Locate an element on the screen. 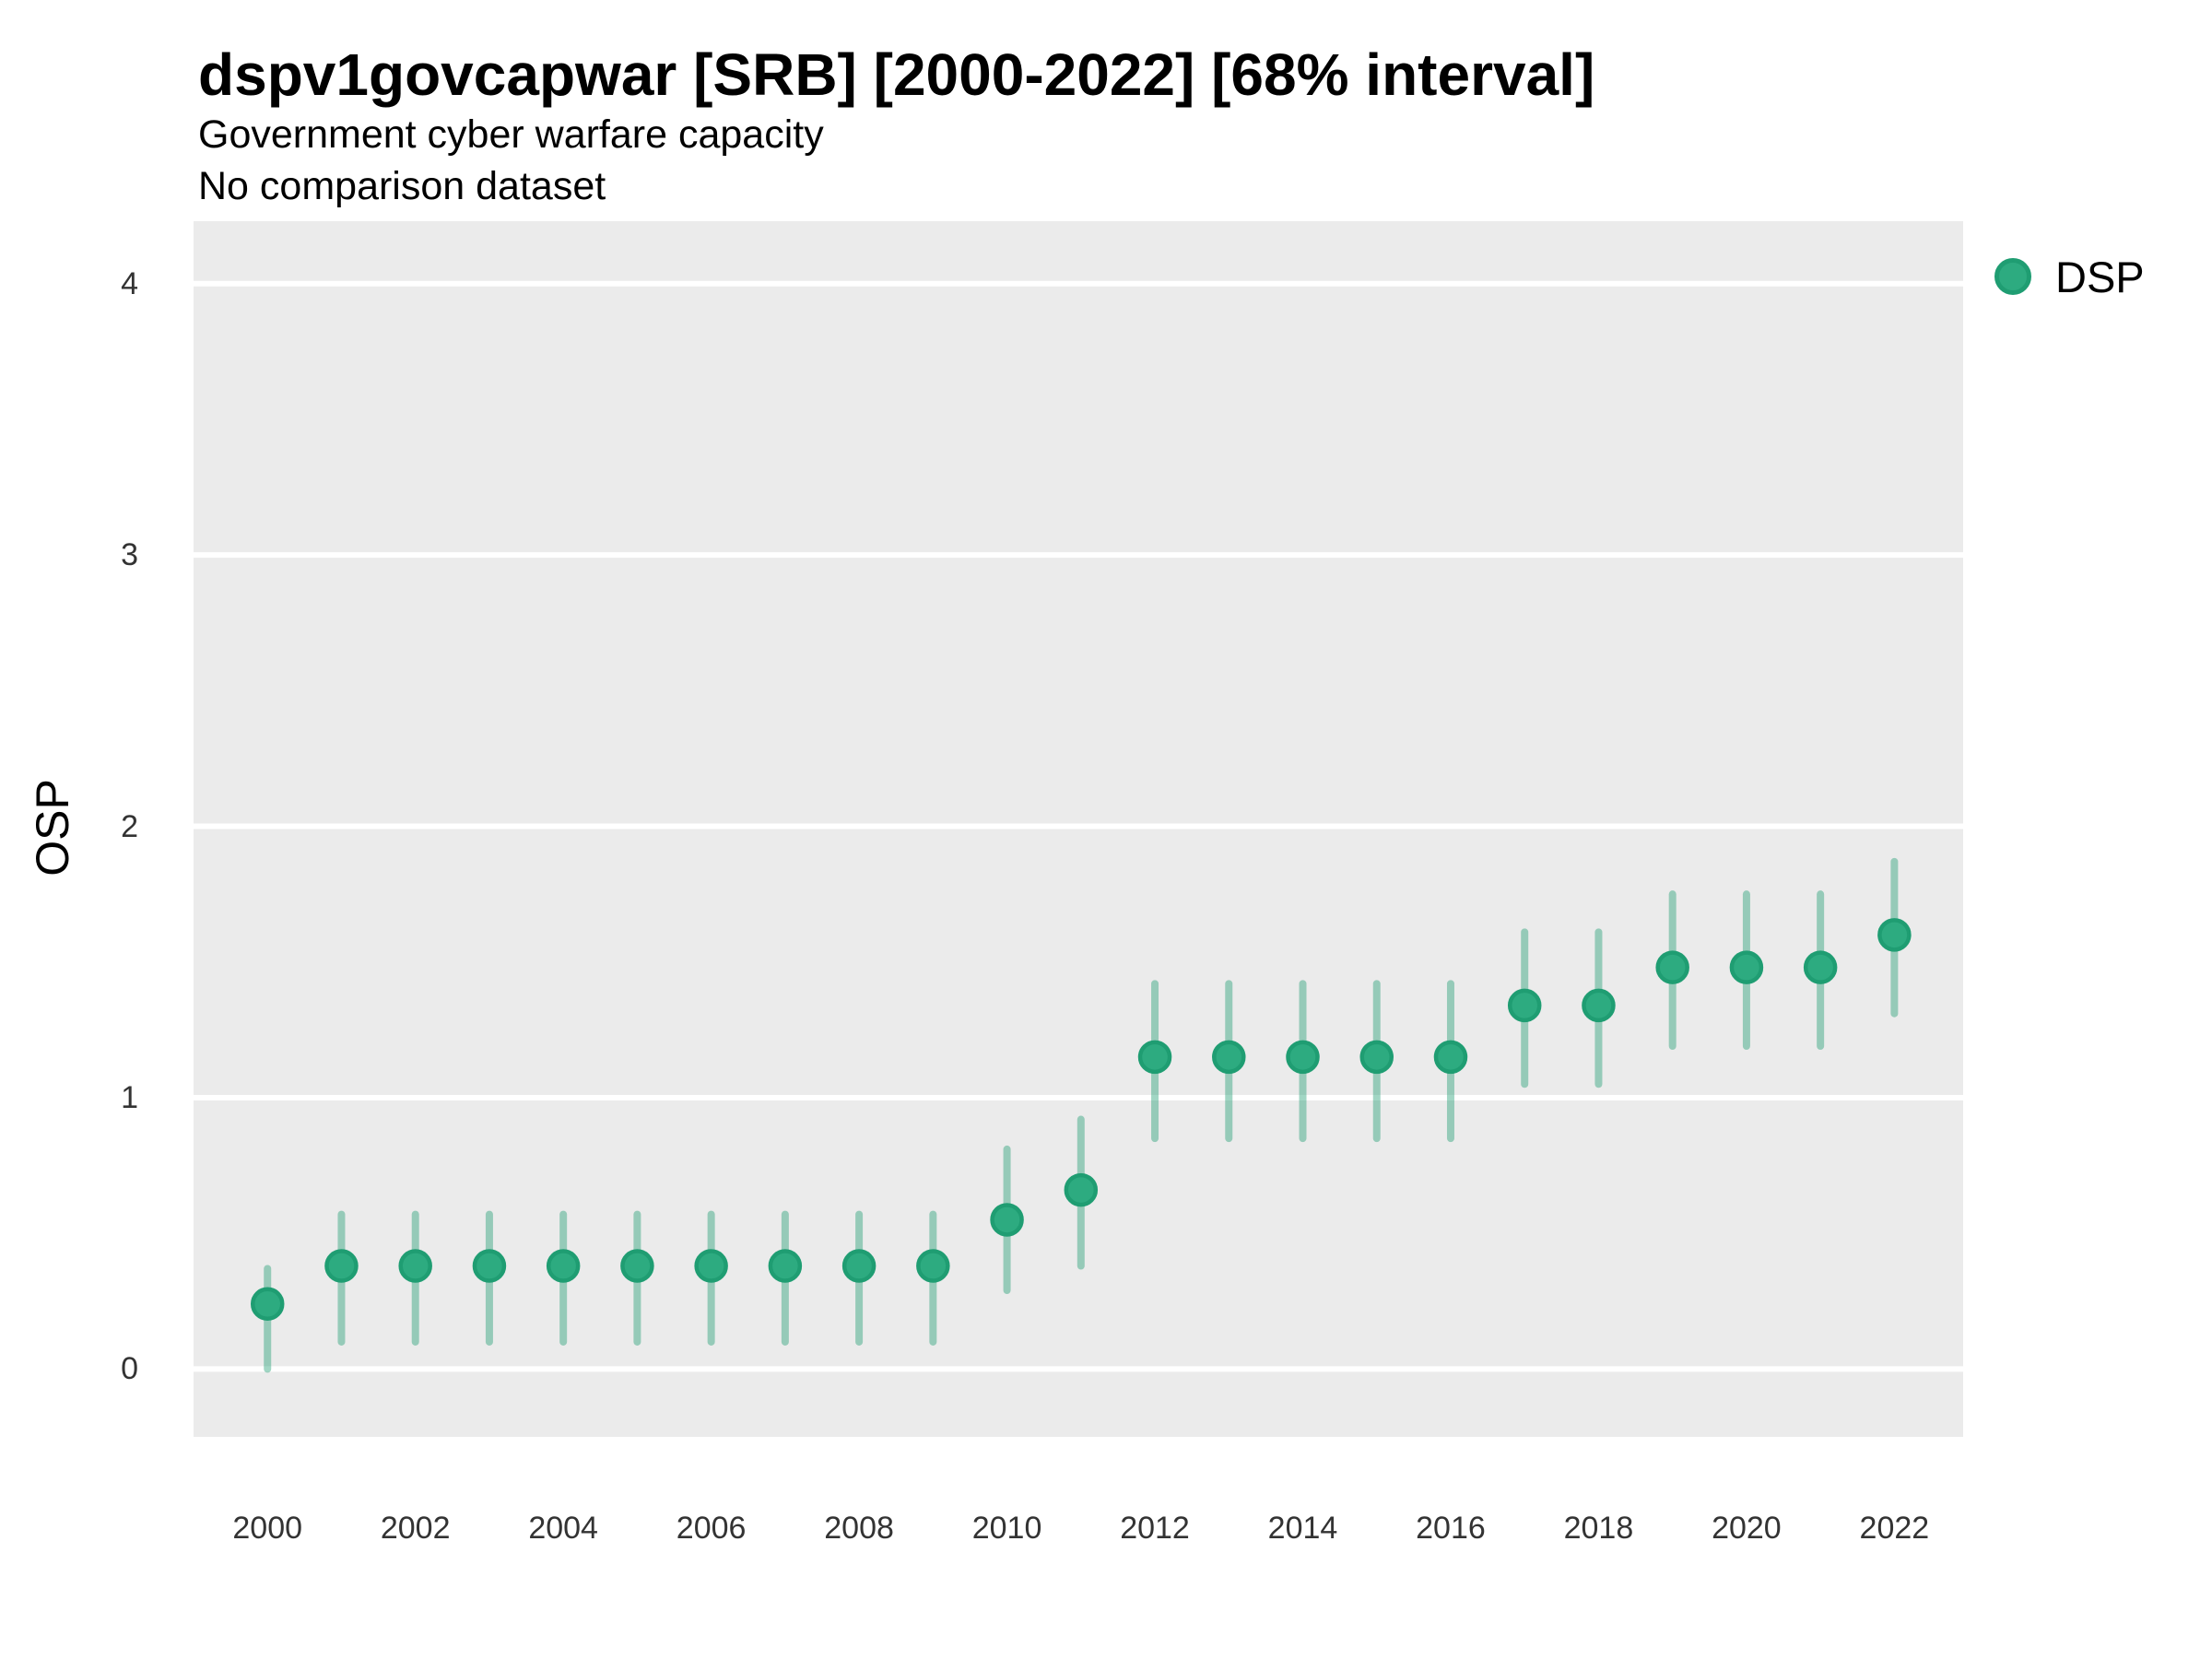 This screenshot has width=2212, height=1659. data-point-2017 is located at coordinates (1524, 1005).